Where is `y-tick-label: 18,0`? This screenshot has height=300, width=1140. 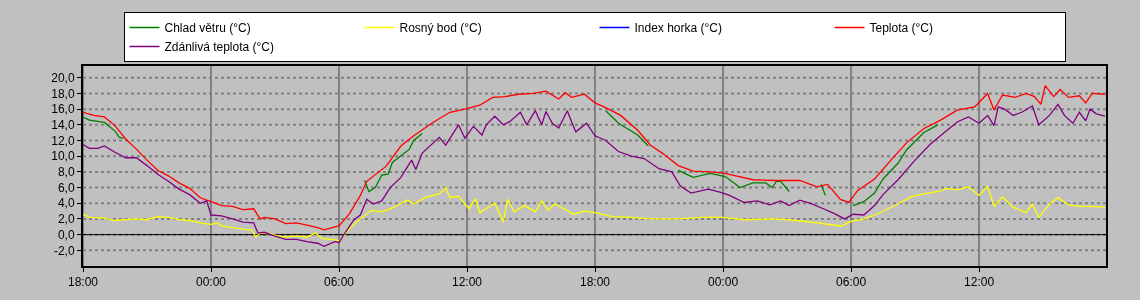
y-tick-label: 18,0 is located at coordinates (63, 93).